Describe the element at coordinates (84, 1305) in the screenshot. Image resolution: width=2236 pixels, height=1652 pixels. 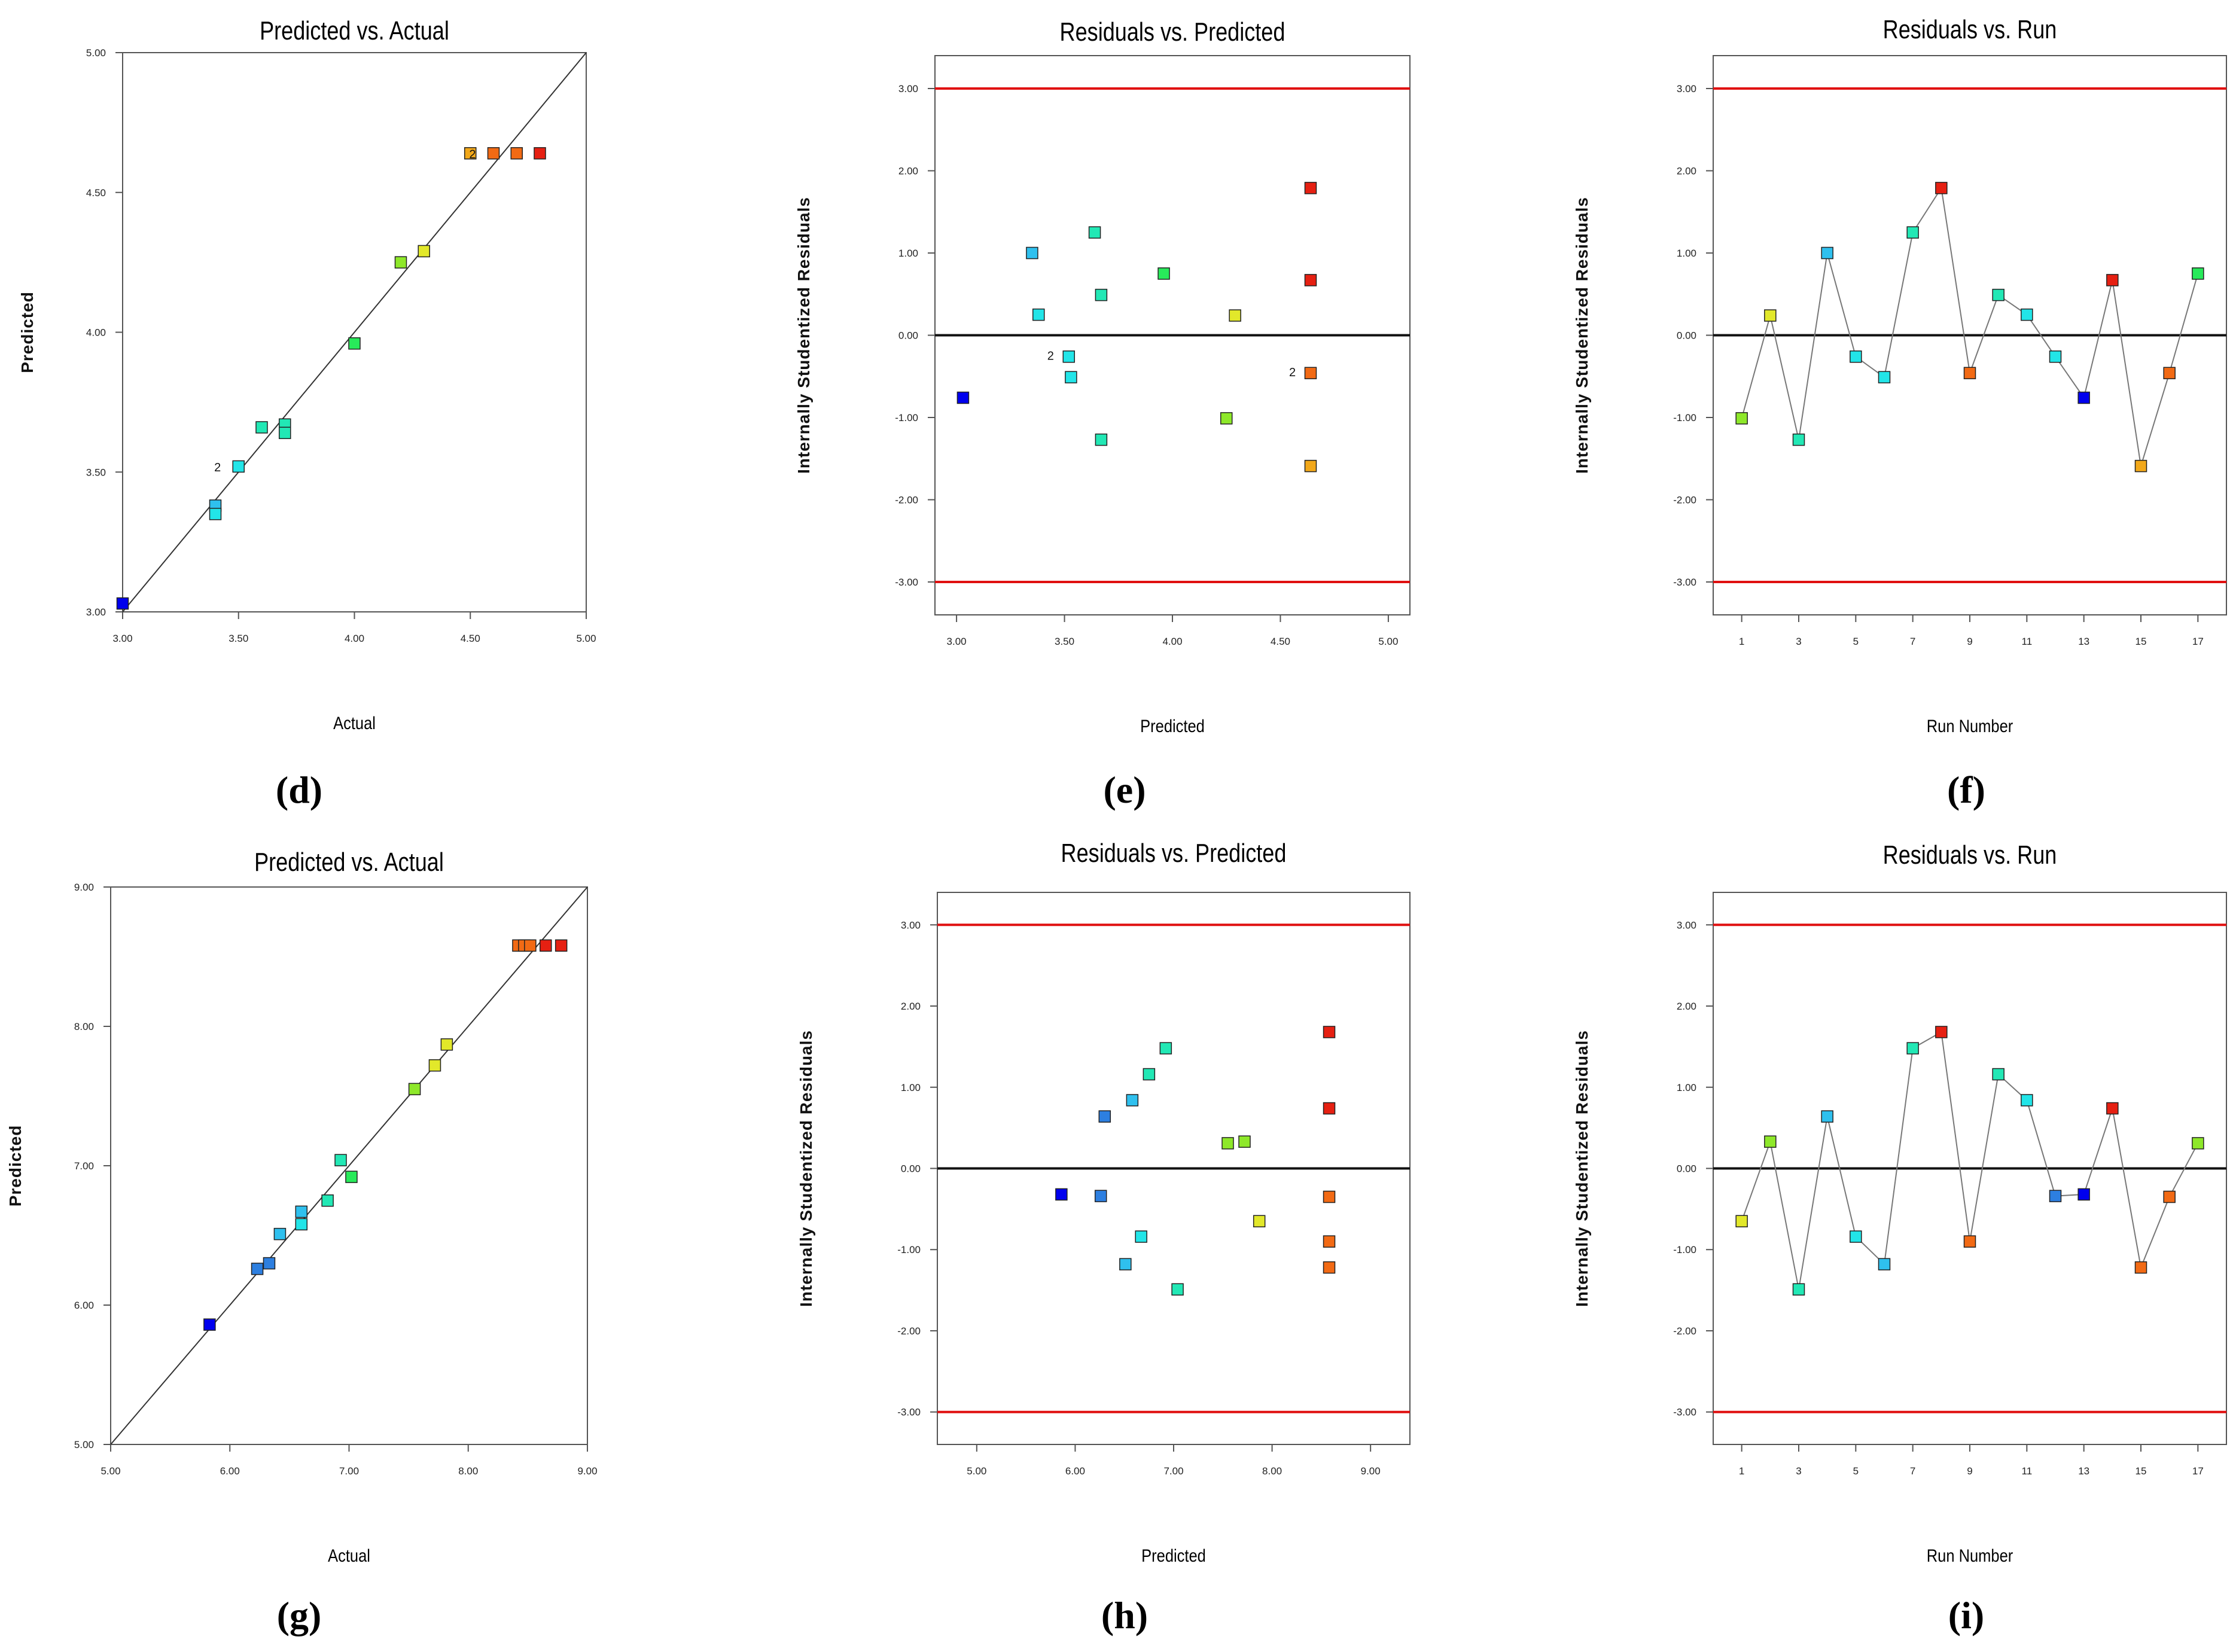
I see `y-tick-label: 6.00` at that location.